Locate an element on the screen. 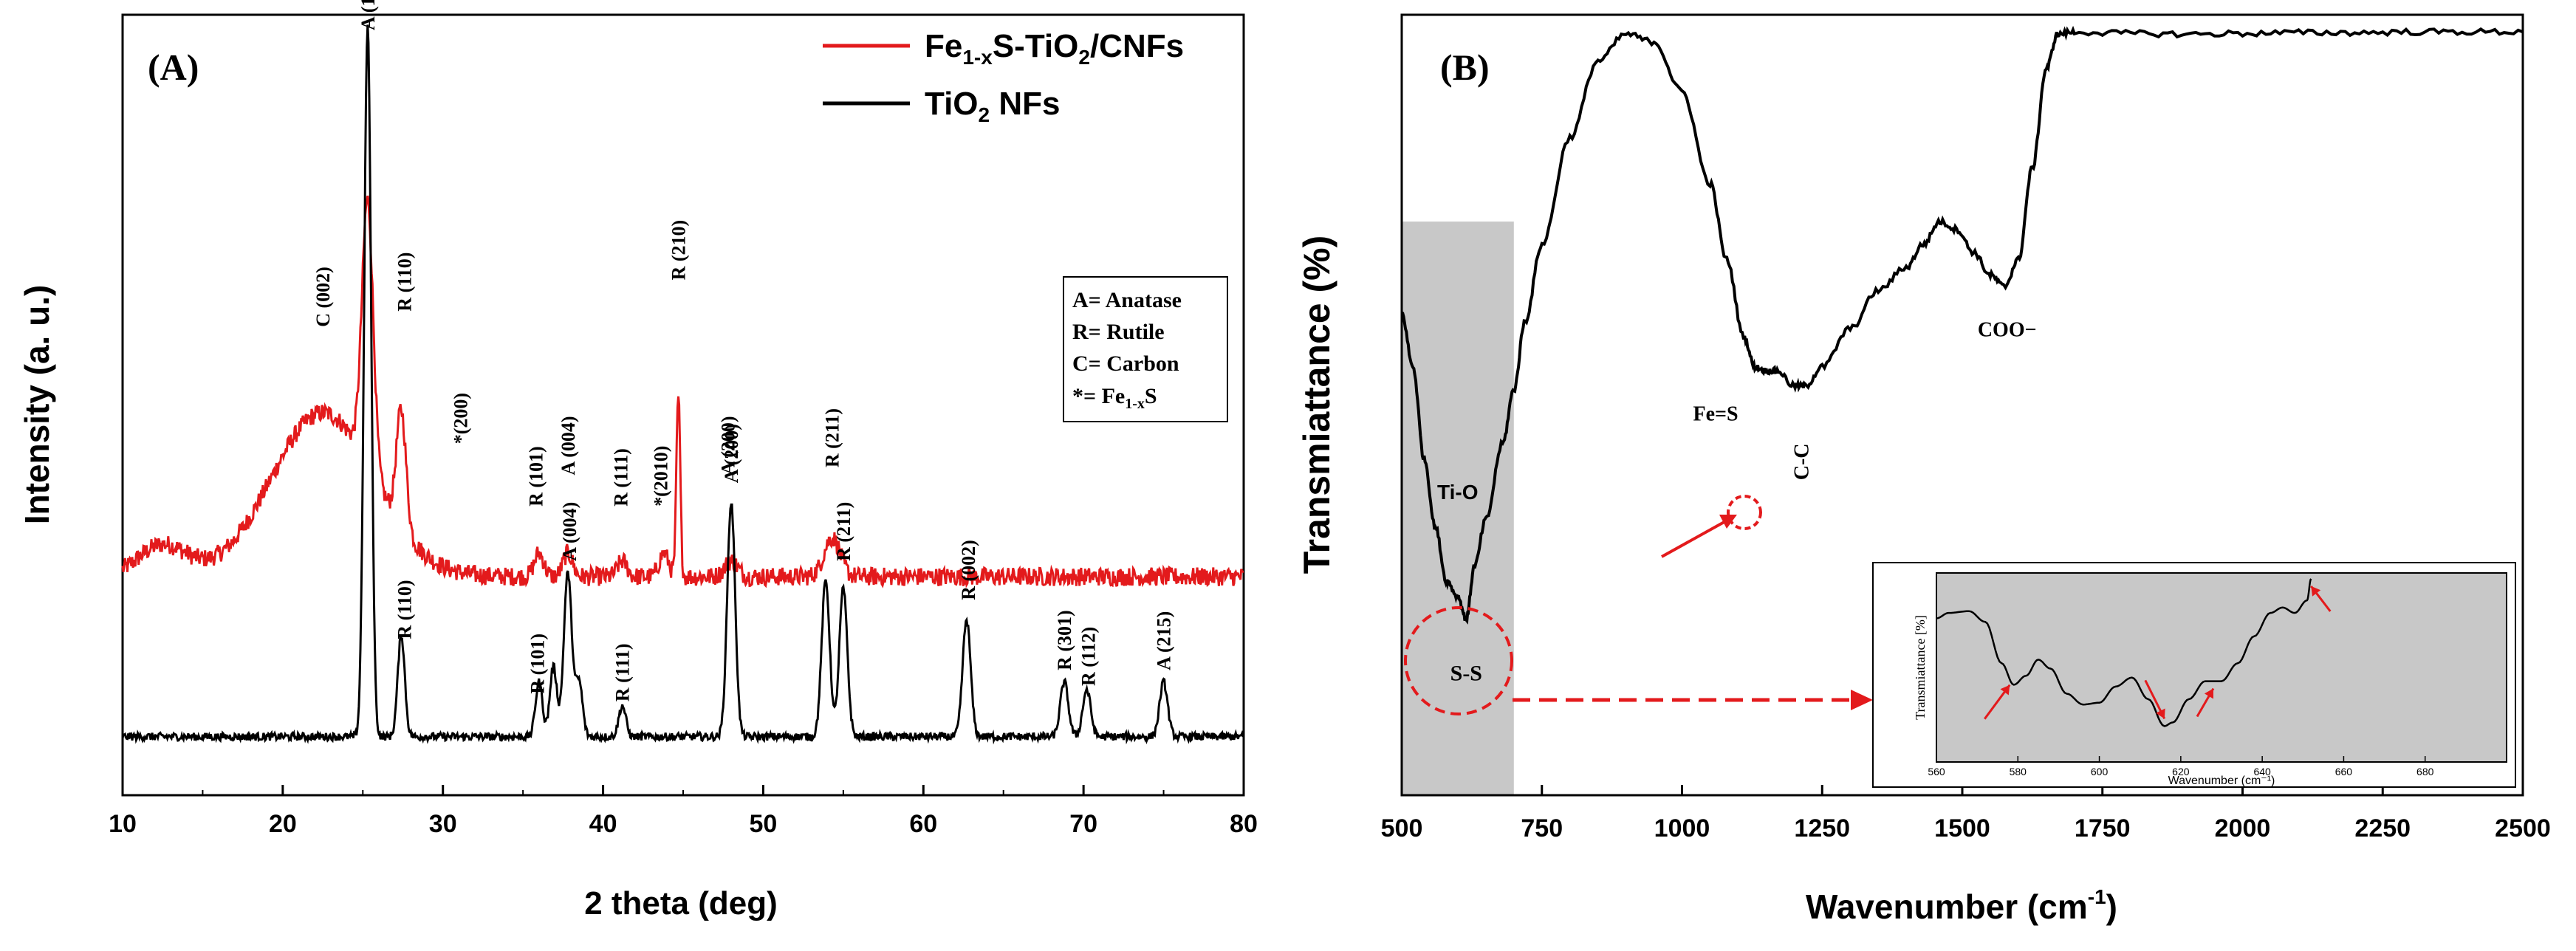 This screenshot has width=2576, height=951. x-tick-label: 50 is located at coordinates (764, 824).